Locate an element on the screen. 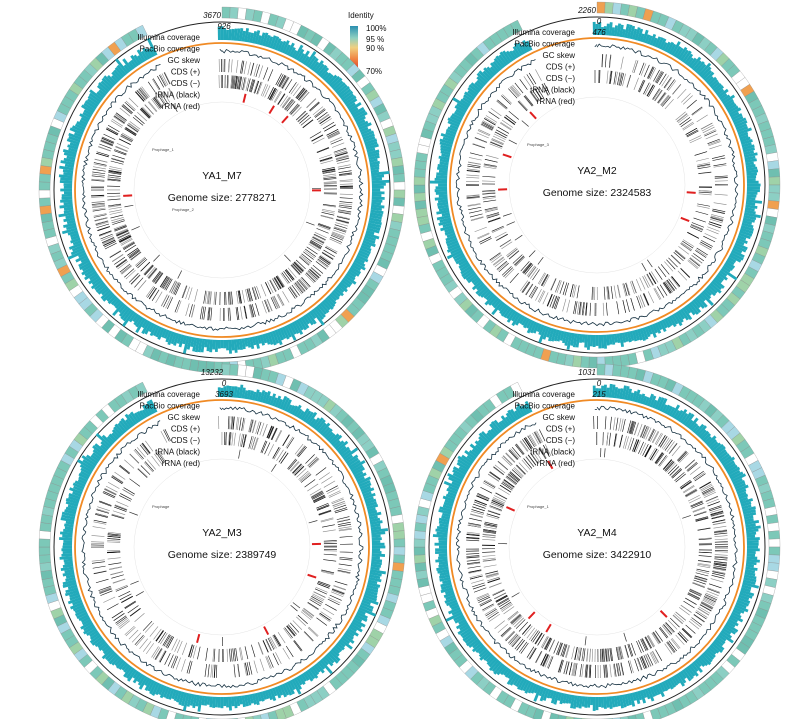 The width and height of the screenshot is (792, 719). scale-label: 476 is located at coordinates (599, 32).